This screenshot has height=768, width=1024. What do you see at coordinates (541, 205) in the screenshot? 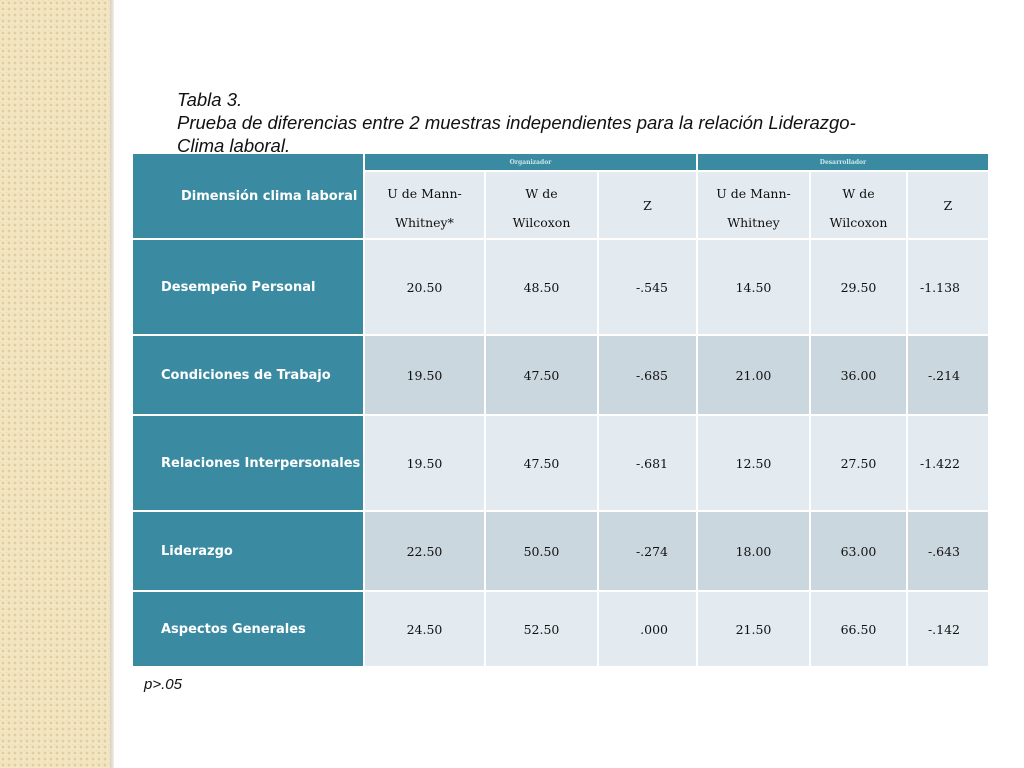
I see `subheader-2: W de Wilcoxon` at bounding box center [541, 205].